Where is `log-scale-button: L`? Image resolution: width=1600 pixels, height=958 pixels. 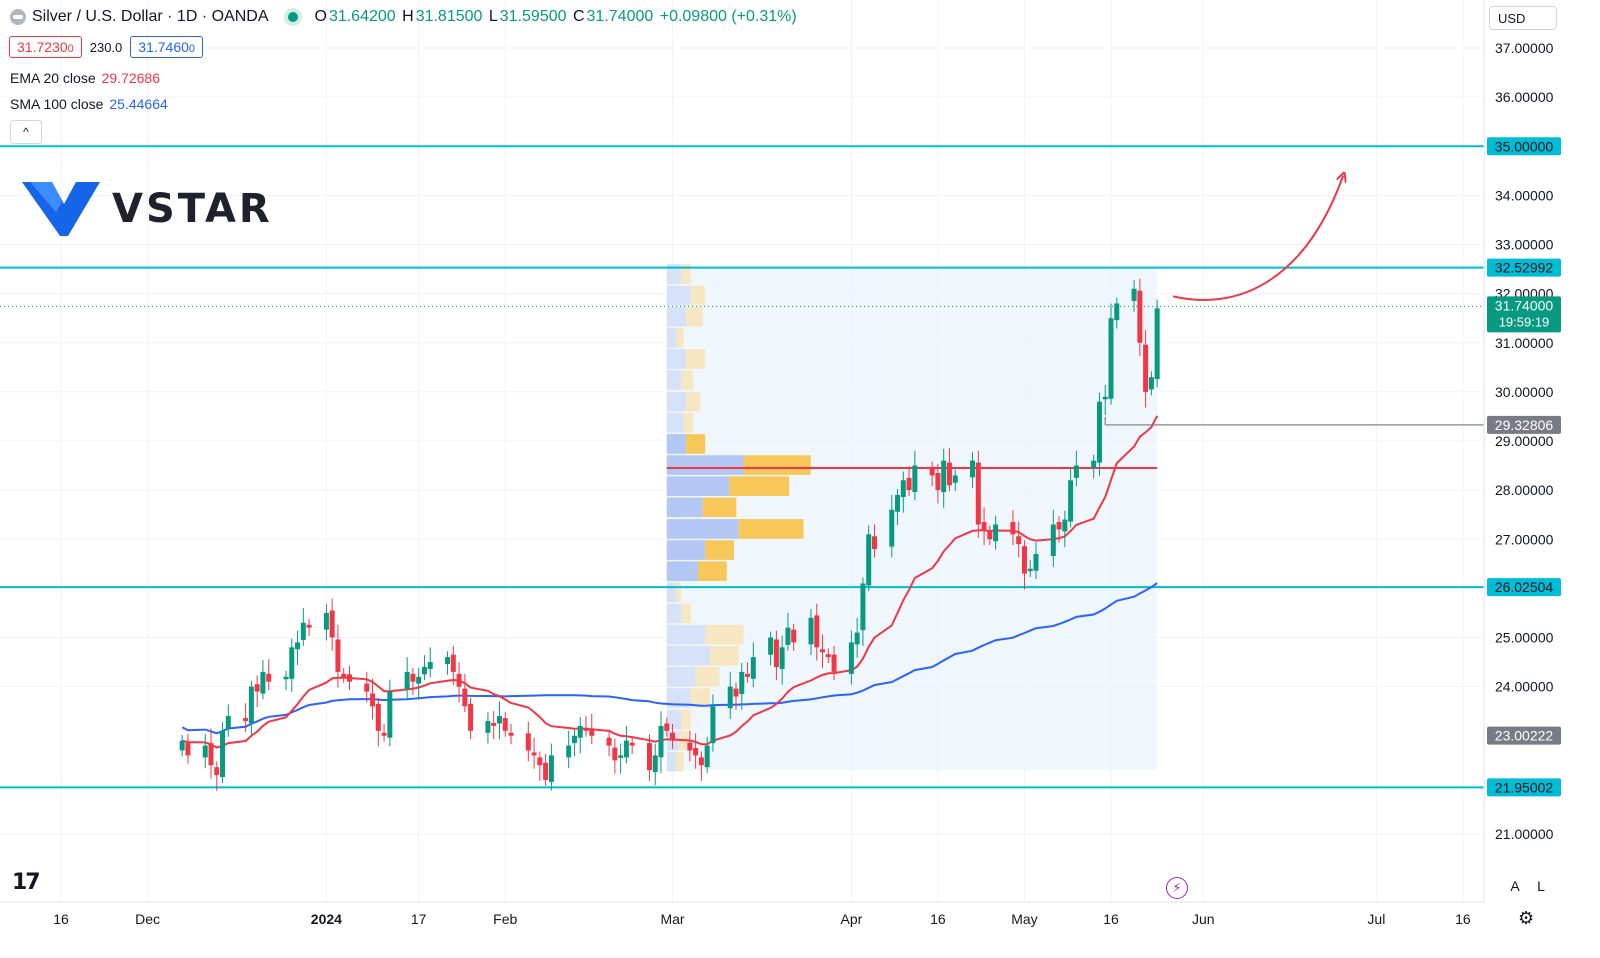 log-scale-button: L is located at coordinates (1541, 886).